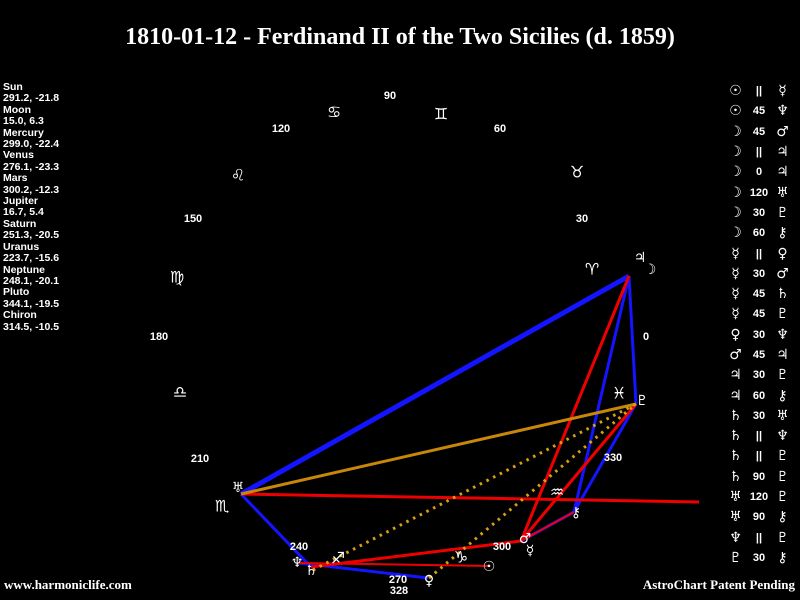  Describe the element at coordinates (525, 539) in the screenshot. I see `planet-glyph-mars-icon: ♂` at that location.